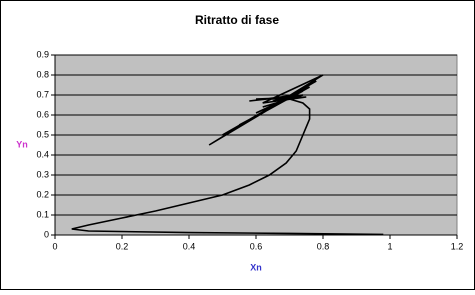  I want to click on y-tick-label: 0, so click(46, 234).